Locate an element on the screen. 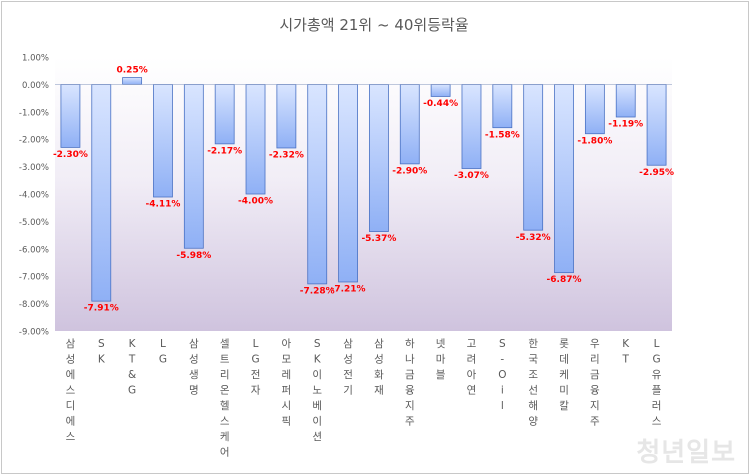 The width and height of the screenshot is (750, 475). y-tick-label: -4.00% is located at coordinates (34, 196).